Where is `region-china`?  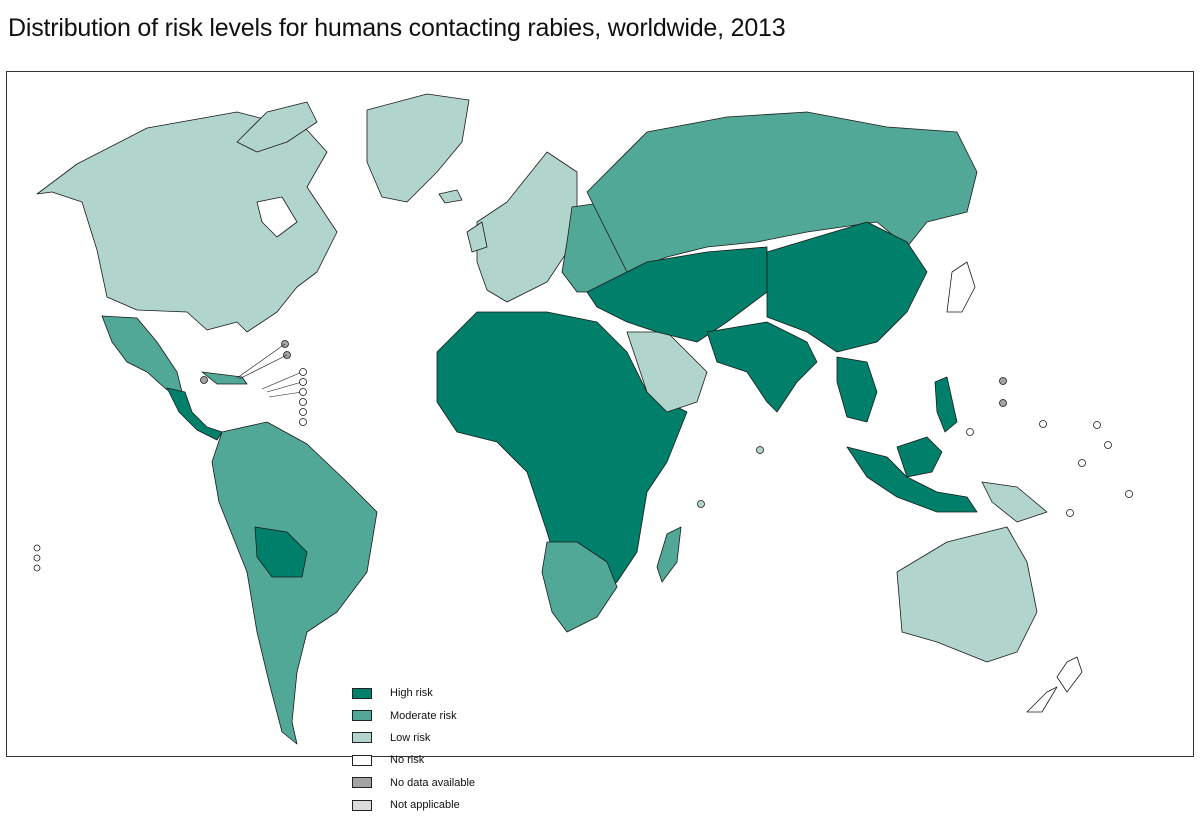 region-china is located at coordinates (847, 287).